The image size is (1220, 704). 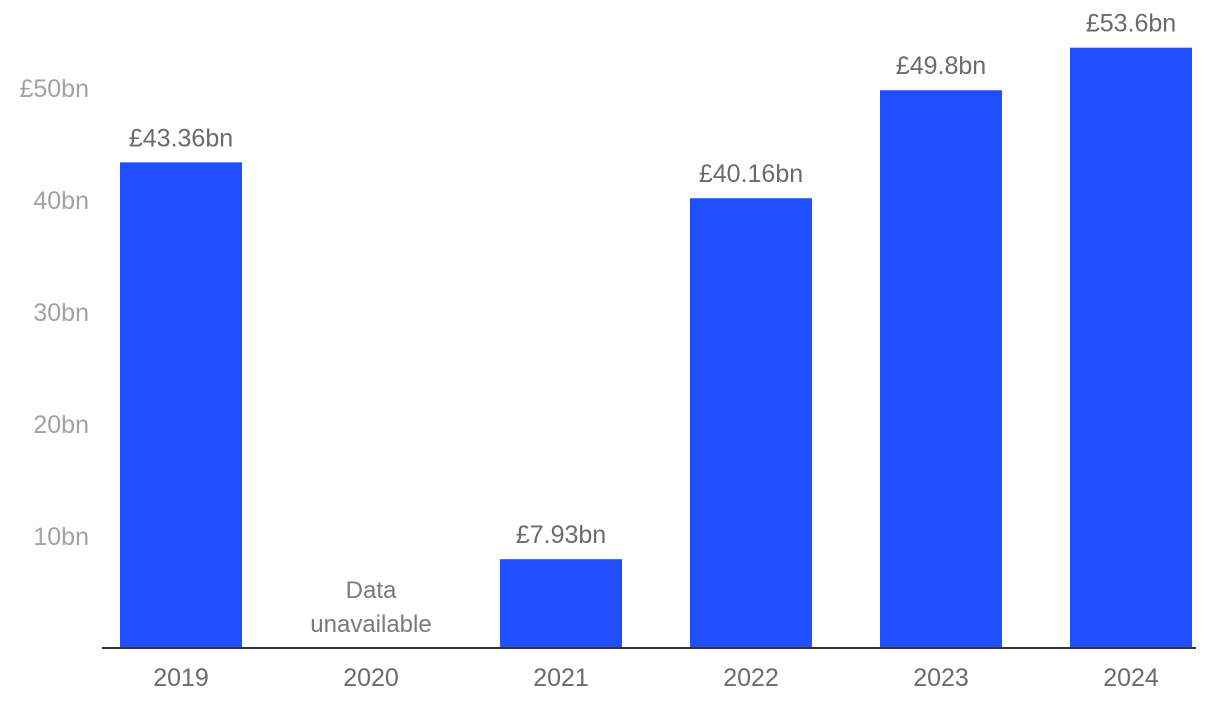 I want to click on bar-2024, so click(x=1131, y=348).